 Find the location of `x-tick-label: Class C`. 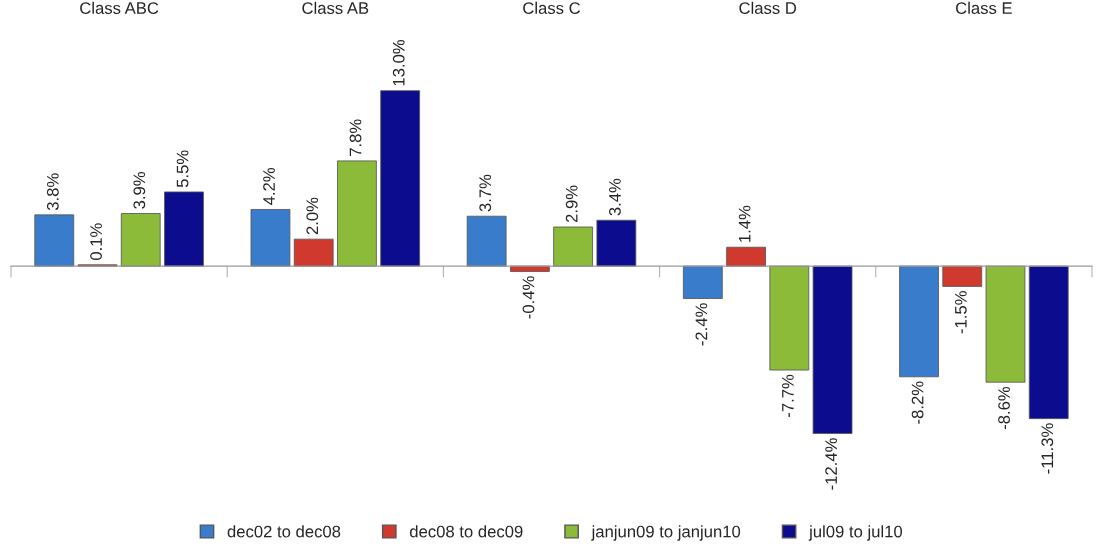

x-tick-label: Class C is located at coordinates (552, 7).